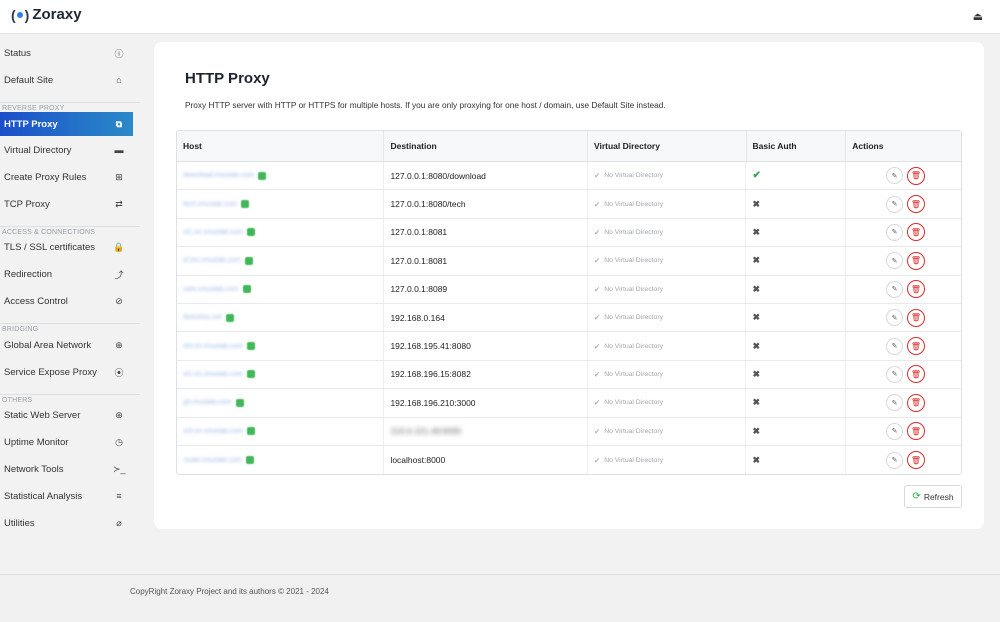  What do you see at coordinates (42, 415) in the screenshot?
I see `sidebar-item-label: Static Web Server` at bounding box center [42, 415].